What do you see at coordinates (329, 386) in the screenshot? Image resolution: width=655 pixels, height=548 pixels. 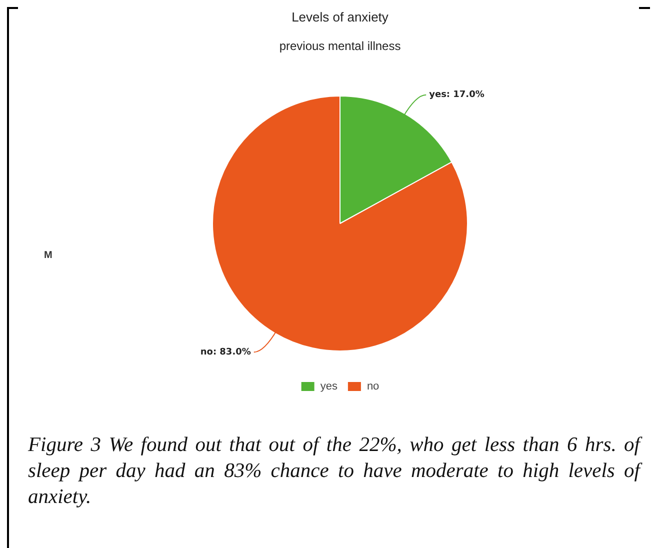 I see `legend-label: yes` at bounding box center [329, 386].